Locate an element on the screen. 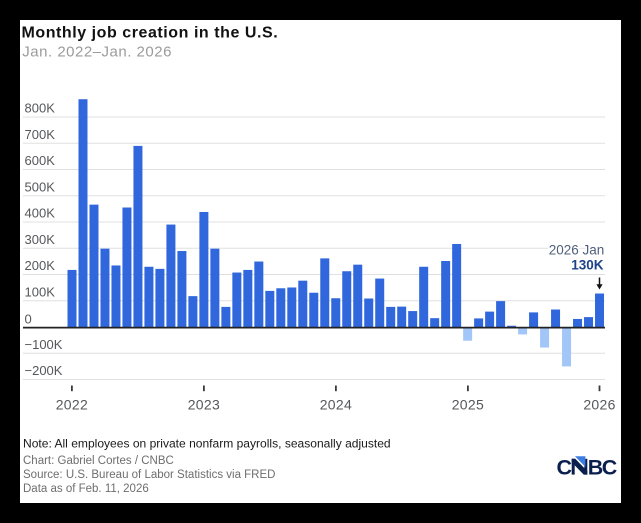 Image resolution: width=641 pixels, height=523 pixels. svg-text: 500K is located at coordinates (40, 186).